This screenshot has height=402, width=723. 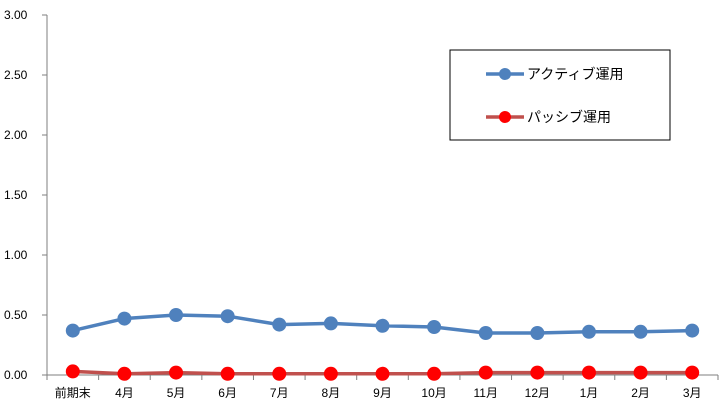 I want to click on x-tick-label: 1月, so click(x=589, y=393).